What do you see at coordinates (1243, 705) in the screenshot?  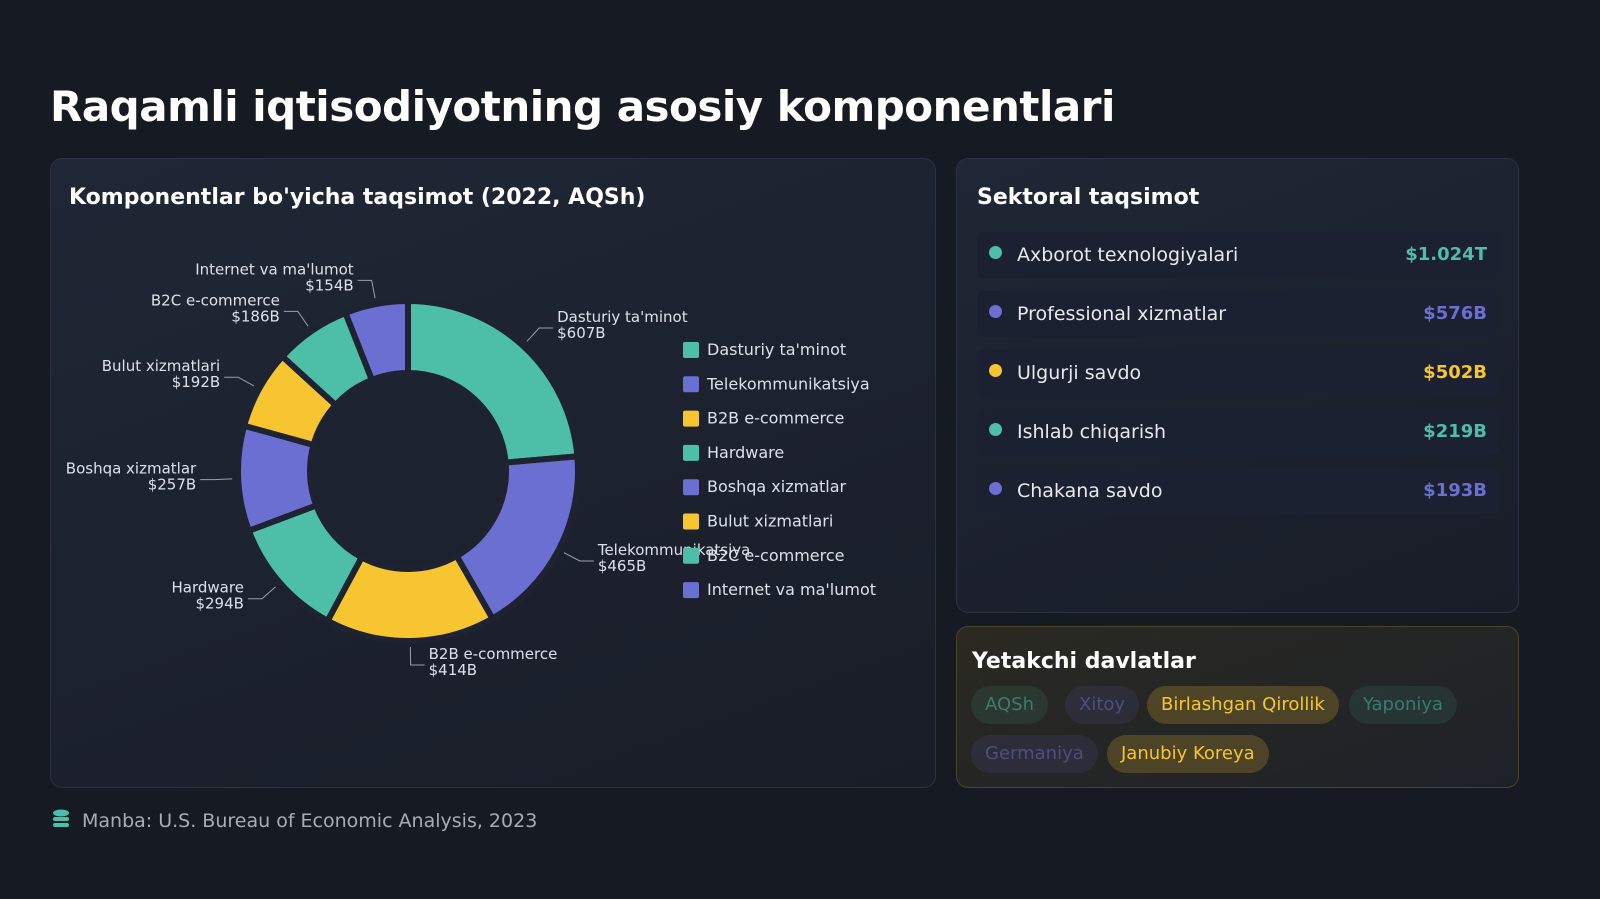 I see `country-tag: Birlashgan Qirollik` at bounding box center [1243, 705].